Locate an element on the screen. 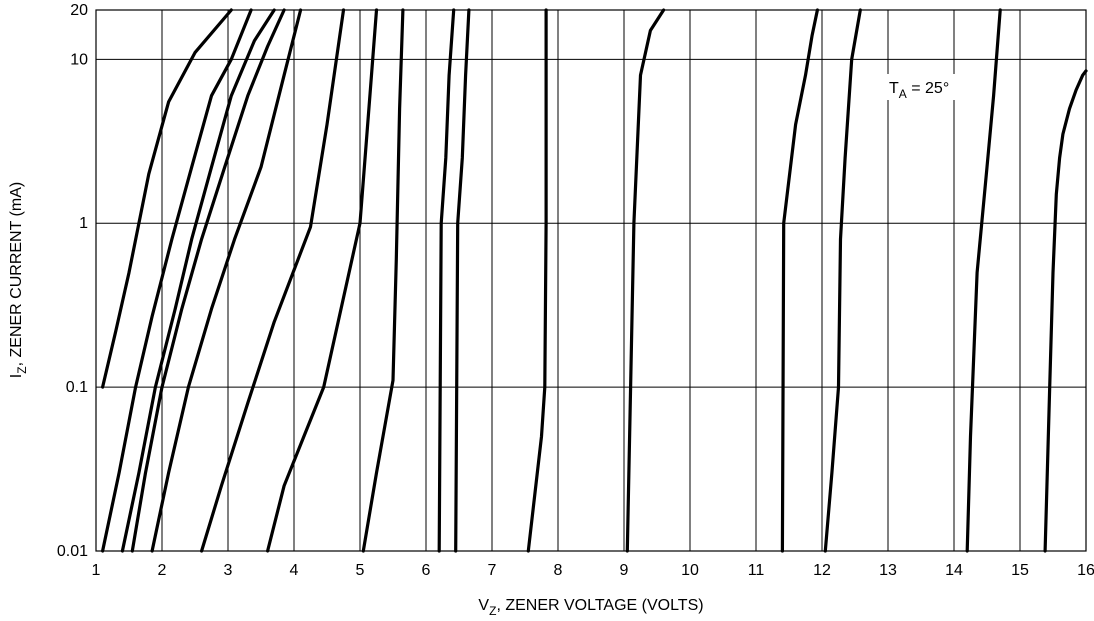 Image resolution: width=1094 pixels, height=621 pixels. y-tick-labels: 0.01 0.1 1 10 20 is located at coordinates (72, 281).